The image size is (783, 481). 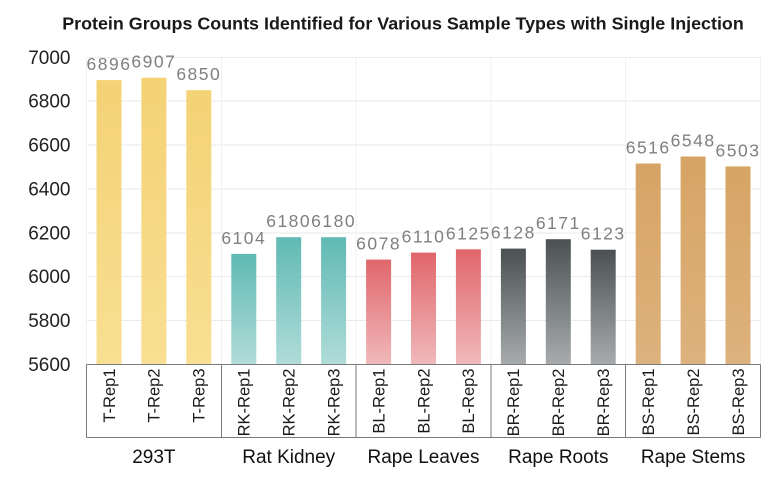 I want to click on svg-text: BR-Rep2, so click(x=559, y=403).